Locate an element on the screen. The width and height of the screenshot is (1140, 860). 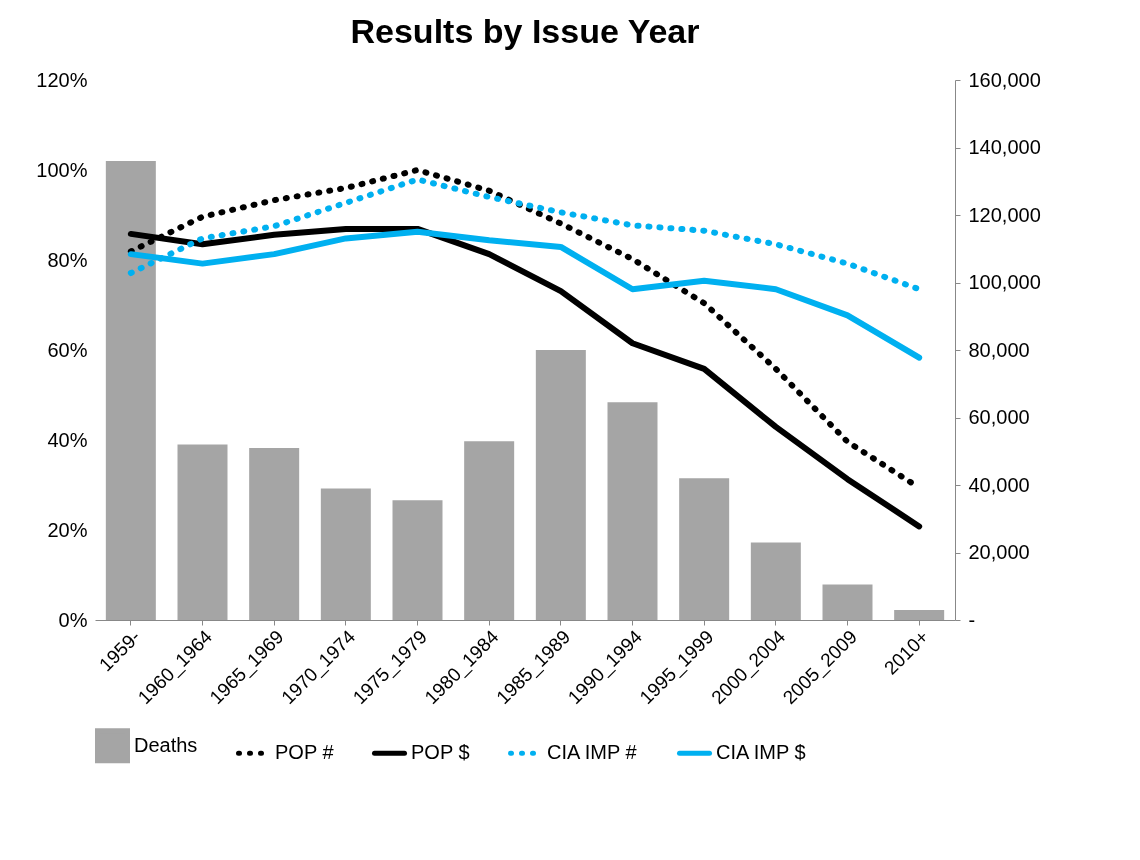
y-tick-label: 0% is located at coordinates (73, 619).